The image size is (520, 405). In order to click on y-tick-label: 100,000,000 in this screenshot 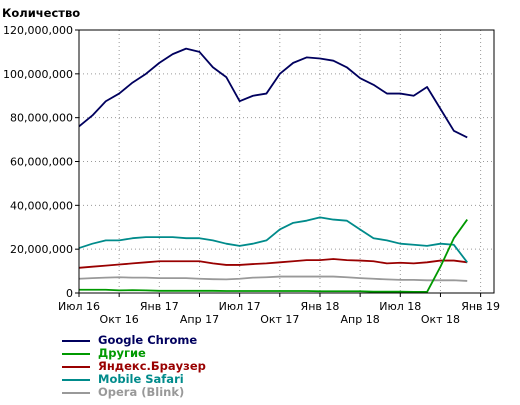, I will do `click(38, 74)`.